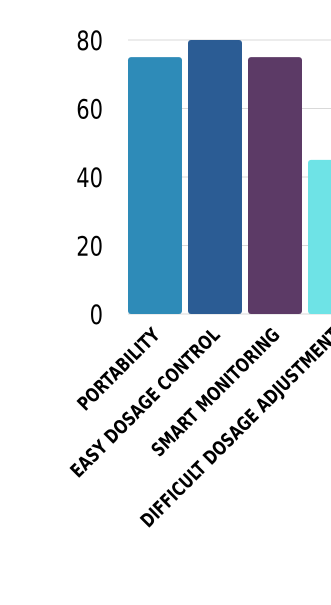  I want to click on bar-portability, so click(155, 185).